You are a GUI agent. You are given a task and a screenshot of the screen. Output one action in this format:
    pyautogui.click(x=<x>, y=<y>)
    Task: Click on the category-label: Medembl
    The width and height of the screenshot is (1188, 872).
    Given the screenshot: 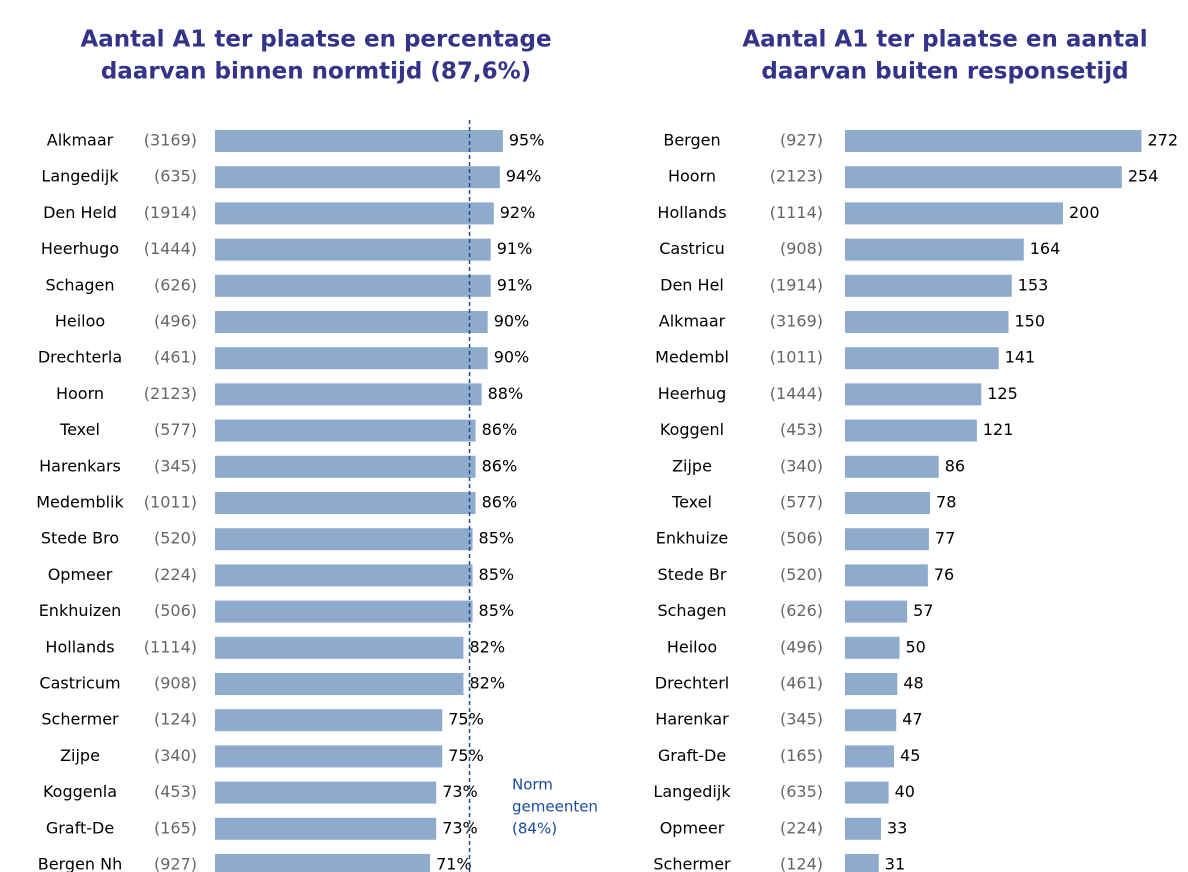 What is the action you would take?
    pyautogui.click(x=692, y=357)
    